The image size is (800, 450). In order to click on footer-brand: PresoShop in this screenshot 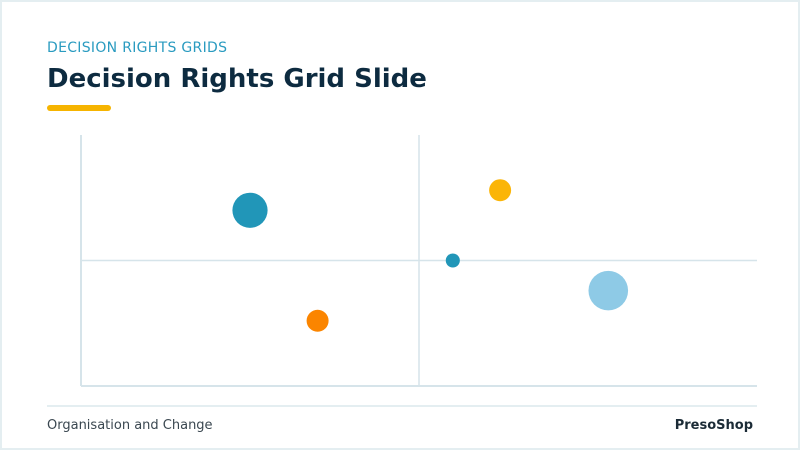, I will do `click(713, 425)`.